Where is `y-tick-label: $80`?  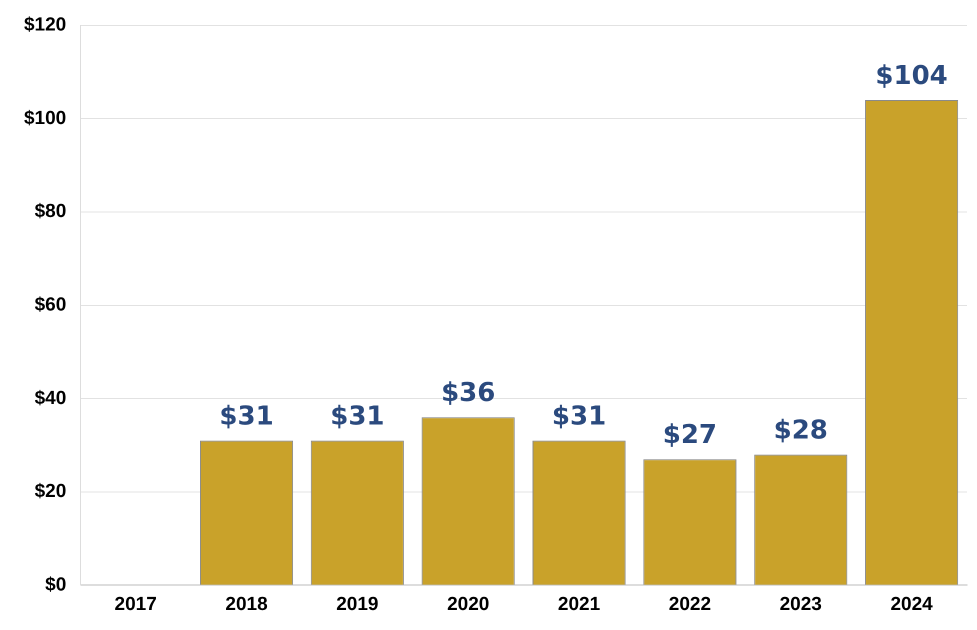 y-tick-label: $80 is located at coordinates (50, 211).